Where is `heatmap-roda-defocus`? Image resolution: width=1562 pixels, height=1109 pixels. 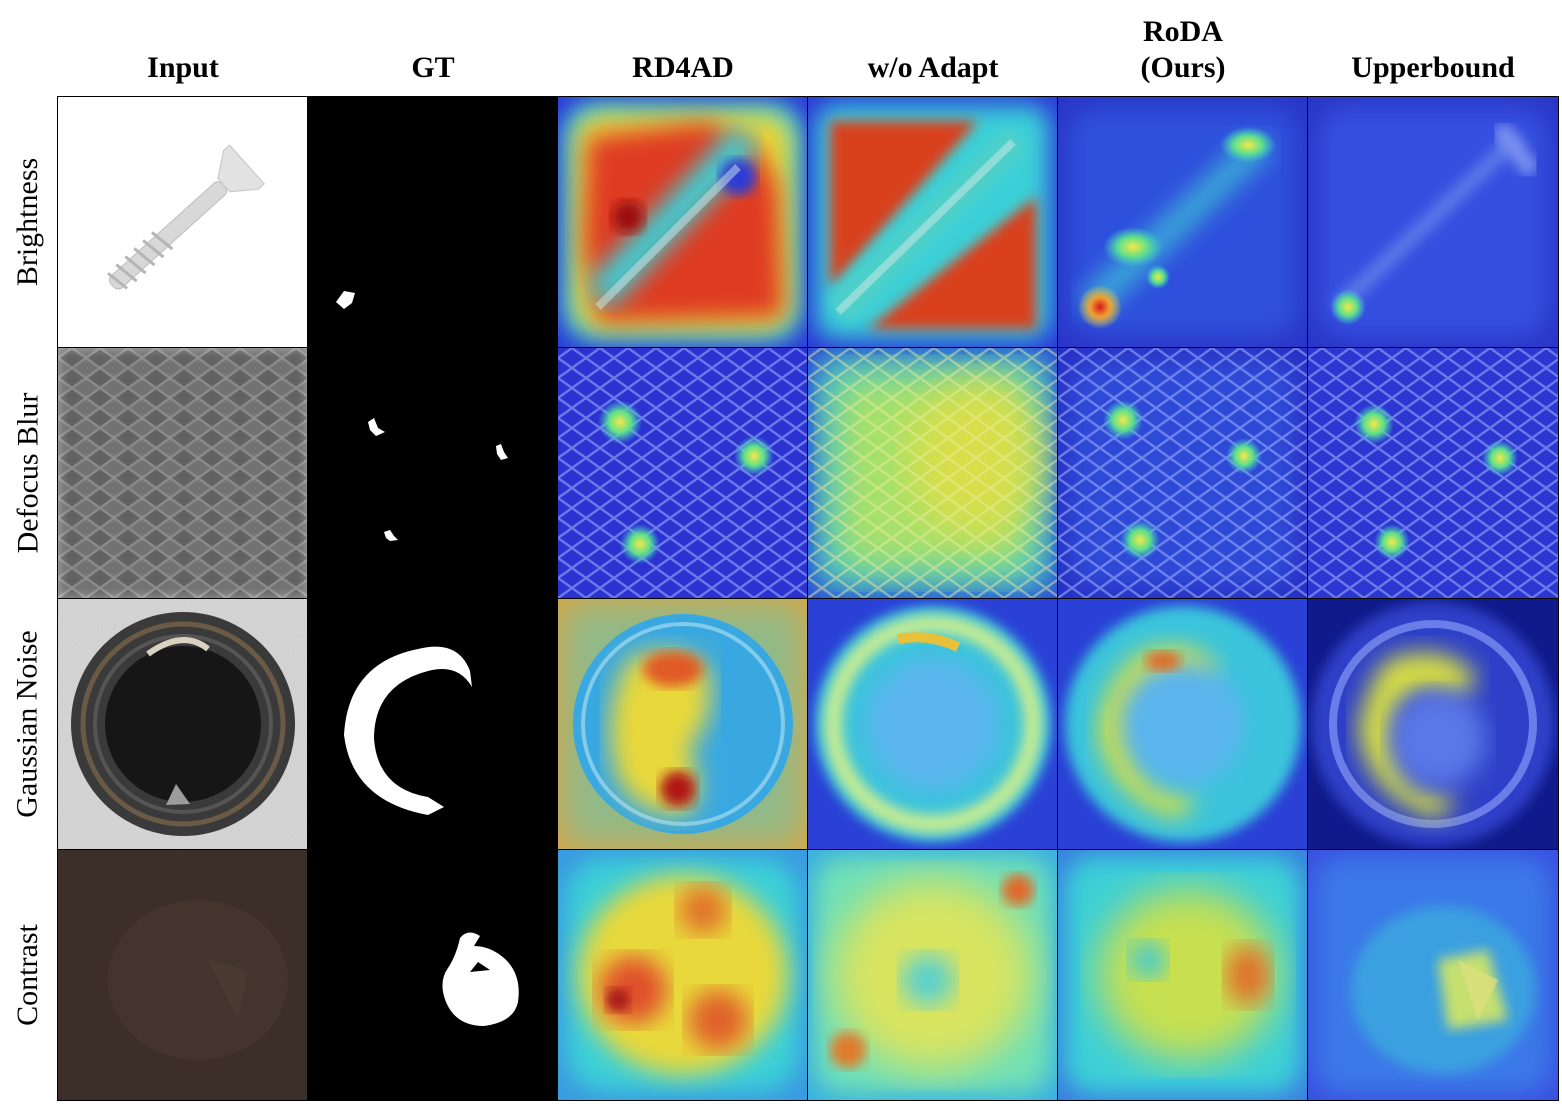 heatmap-roda-defocus is located at coordinates (1183, 473).